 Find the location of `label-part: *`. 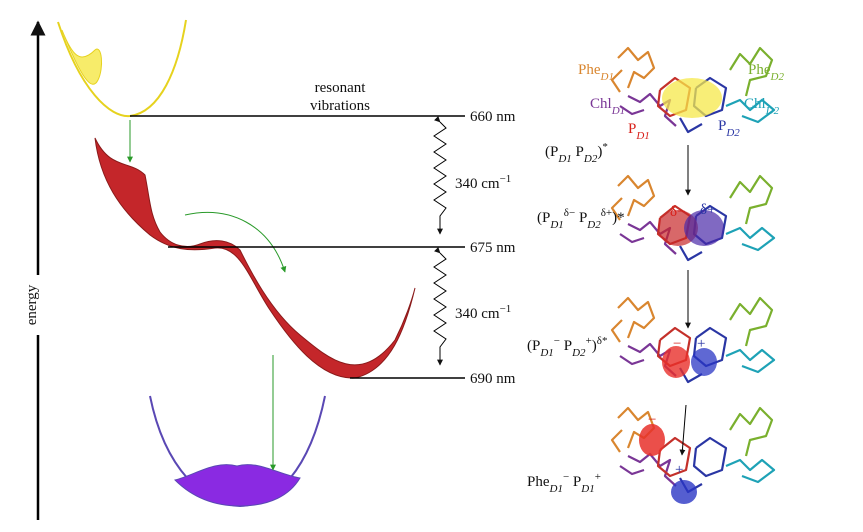

label-part: * is located at coordinates (605, 147).